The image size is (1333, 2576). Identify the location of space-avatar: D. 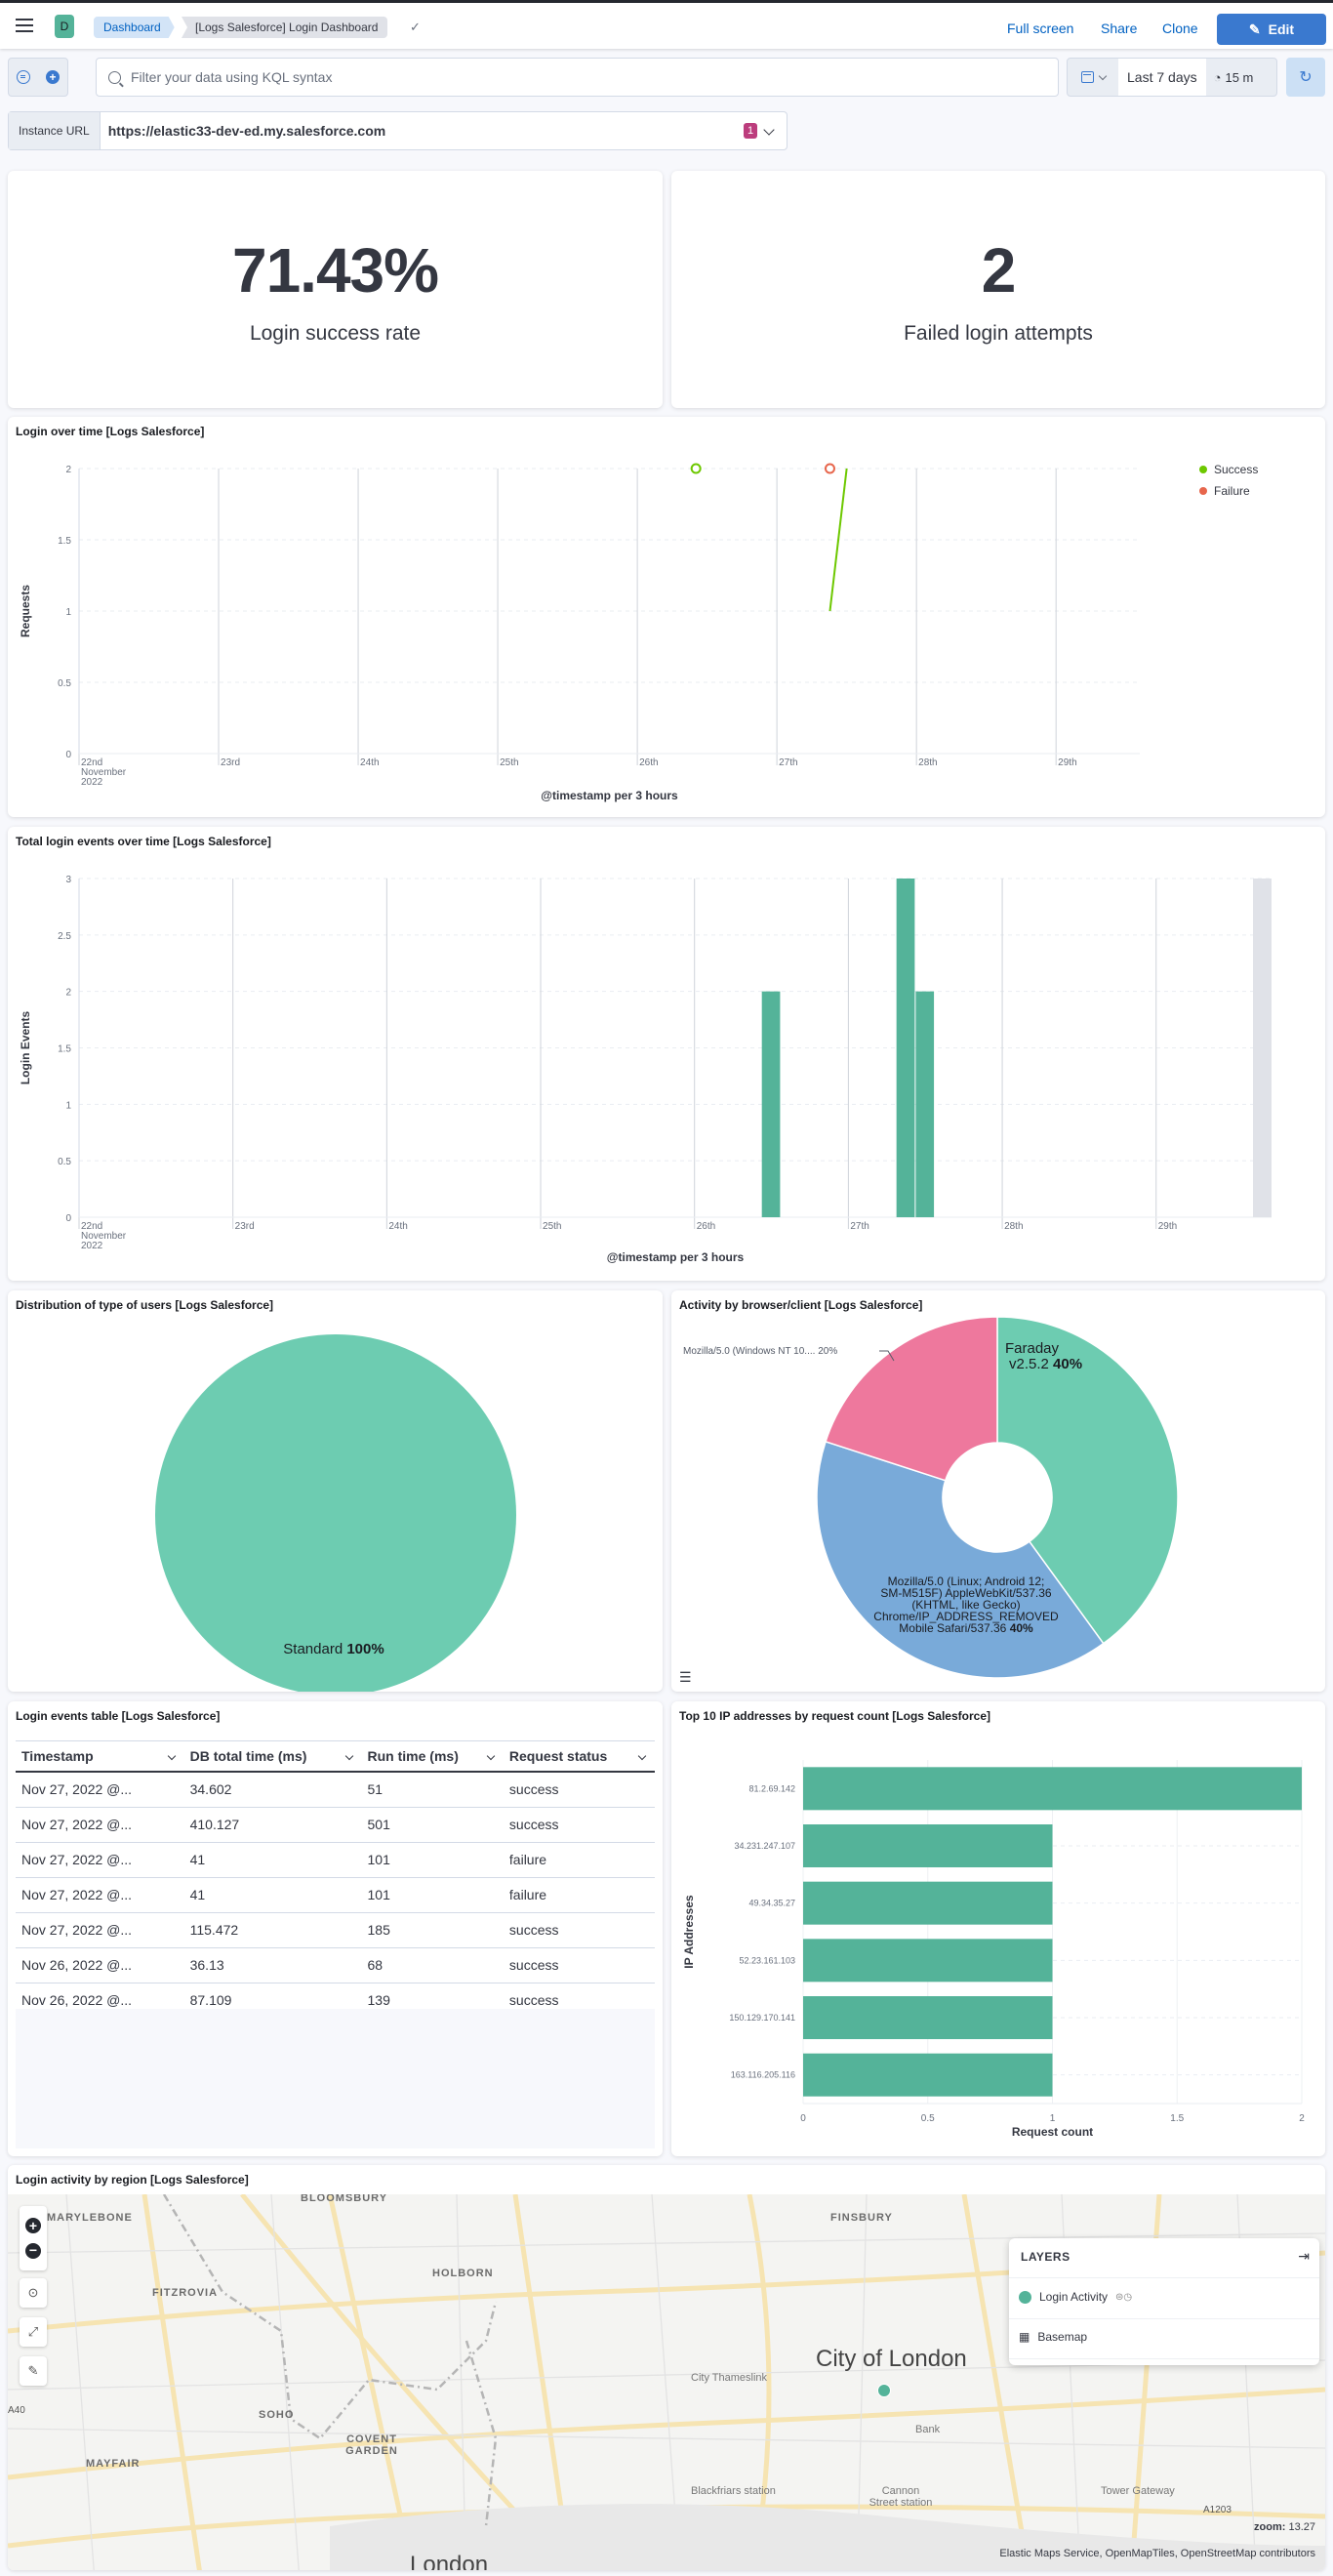
(64, 26).